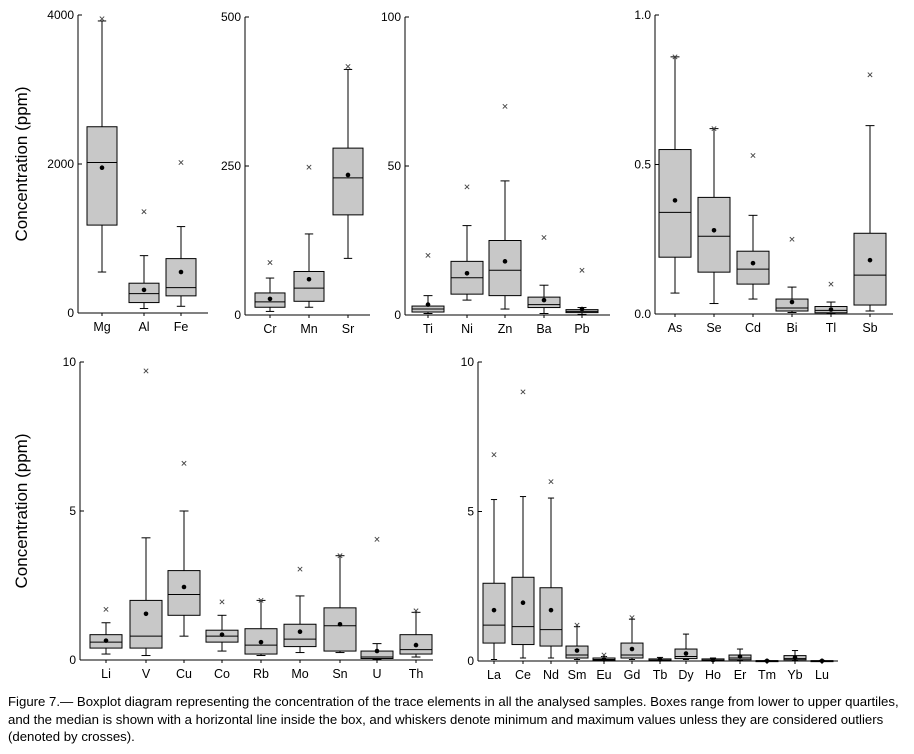 The width and height of the screenshot is (914, 754). Describe the element at coordinates (603, 675) in the screenshot. I see `x-tick-label: Eu` at that location.